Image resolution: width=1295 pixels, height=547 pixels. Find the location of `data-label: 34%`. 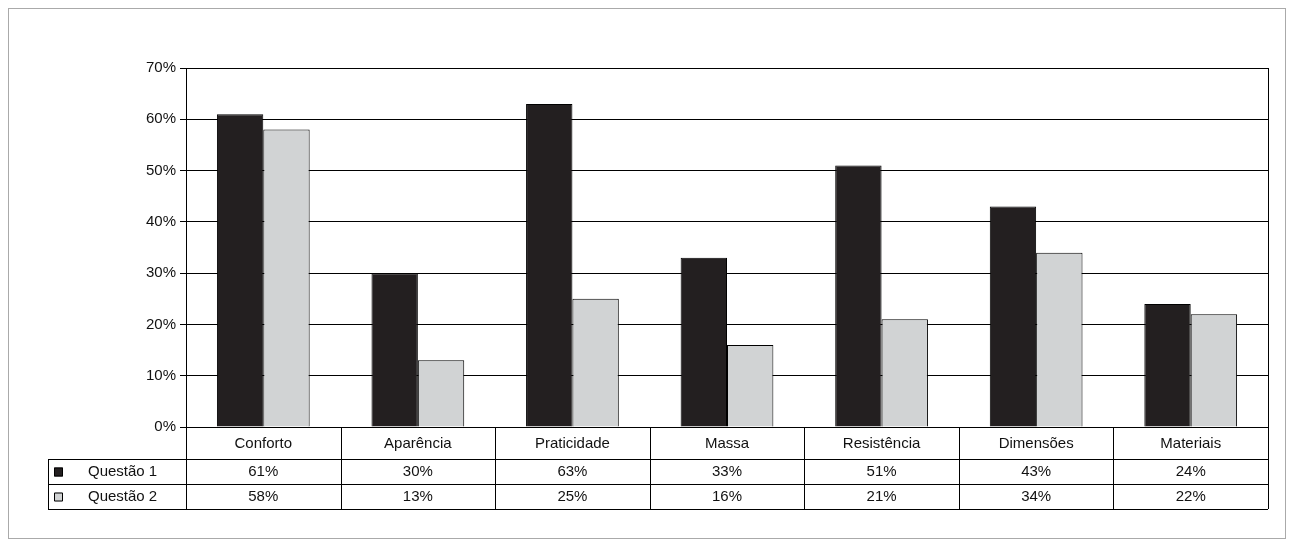

data-label: 34% is located at coordinates (1036, 495).